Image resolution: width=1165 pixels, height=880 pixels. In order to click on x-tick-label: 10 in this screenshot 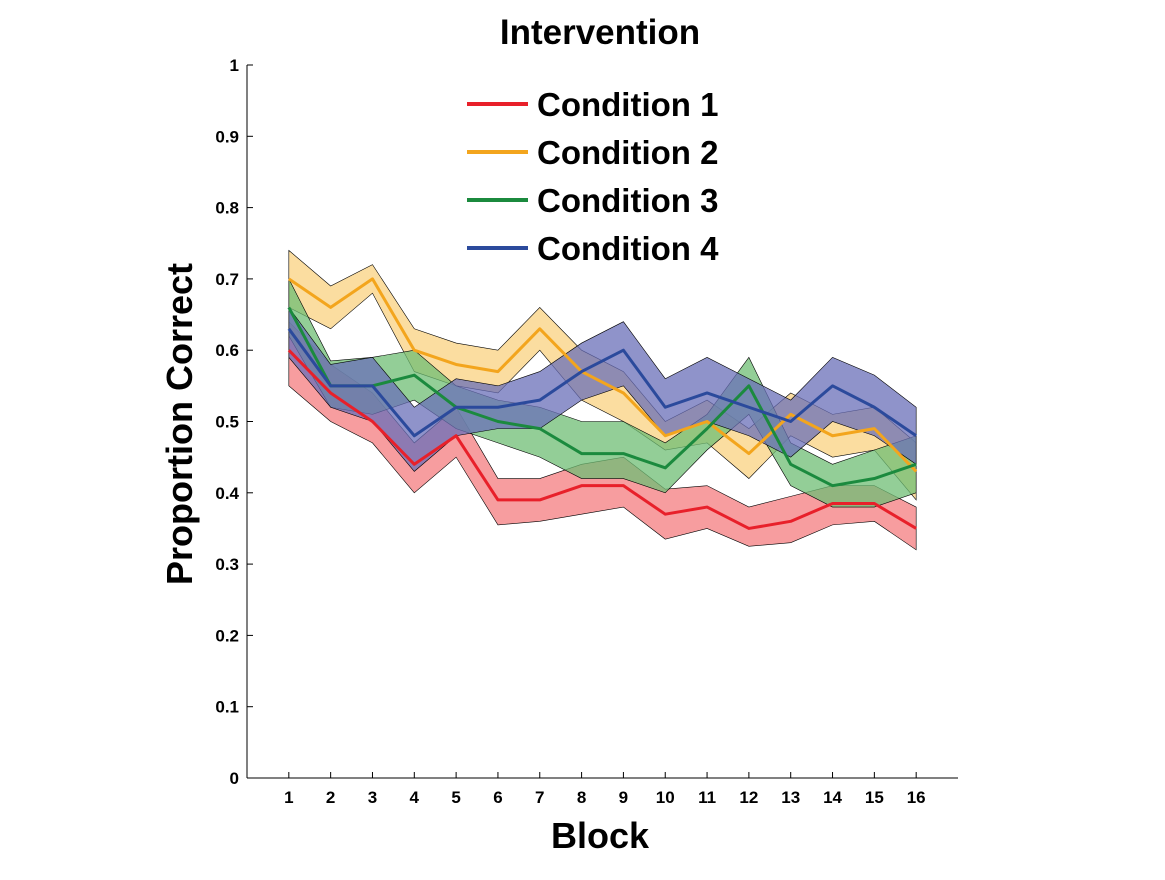, I will do `click(665, 797)`.